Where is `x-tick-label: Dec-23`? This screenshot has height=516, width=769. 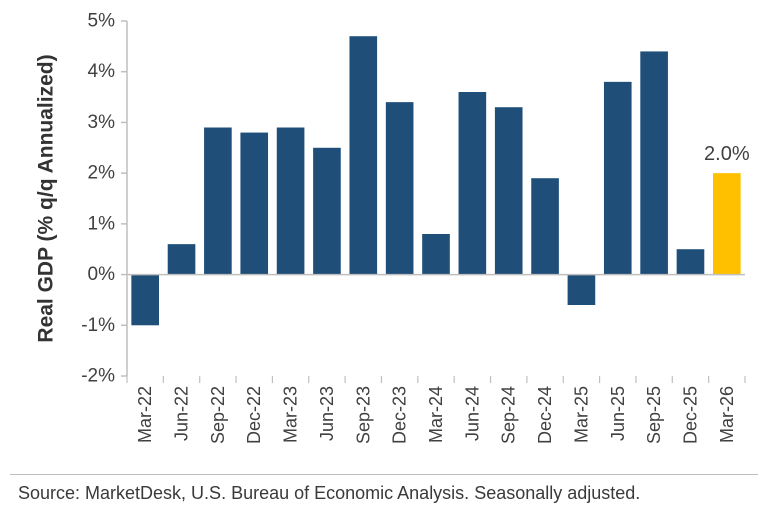
x-tick-label: Dec-23 is located at coordinates (400, 415).